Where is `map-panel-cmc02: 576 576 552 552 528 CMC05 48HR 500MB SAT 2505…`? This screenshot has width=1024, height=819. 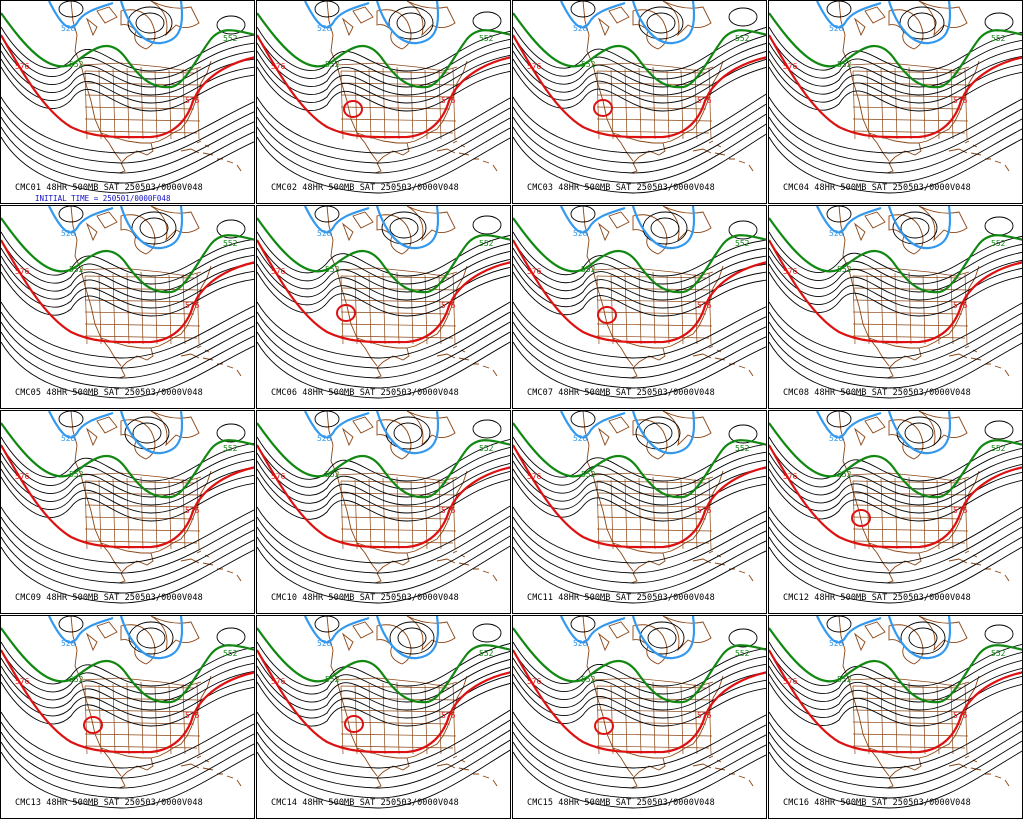
map-panel-cmc02: 576 576 552 552 528 CMC05 48HR 500MB SAT 2505… is located at coordinates (127, 307).